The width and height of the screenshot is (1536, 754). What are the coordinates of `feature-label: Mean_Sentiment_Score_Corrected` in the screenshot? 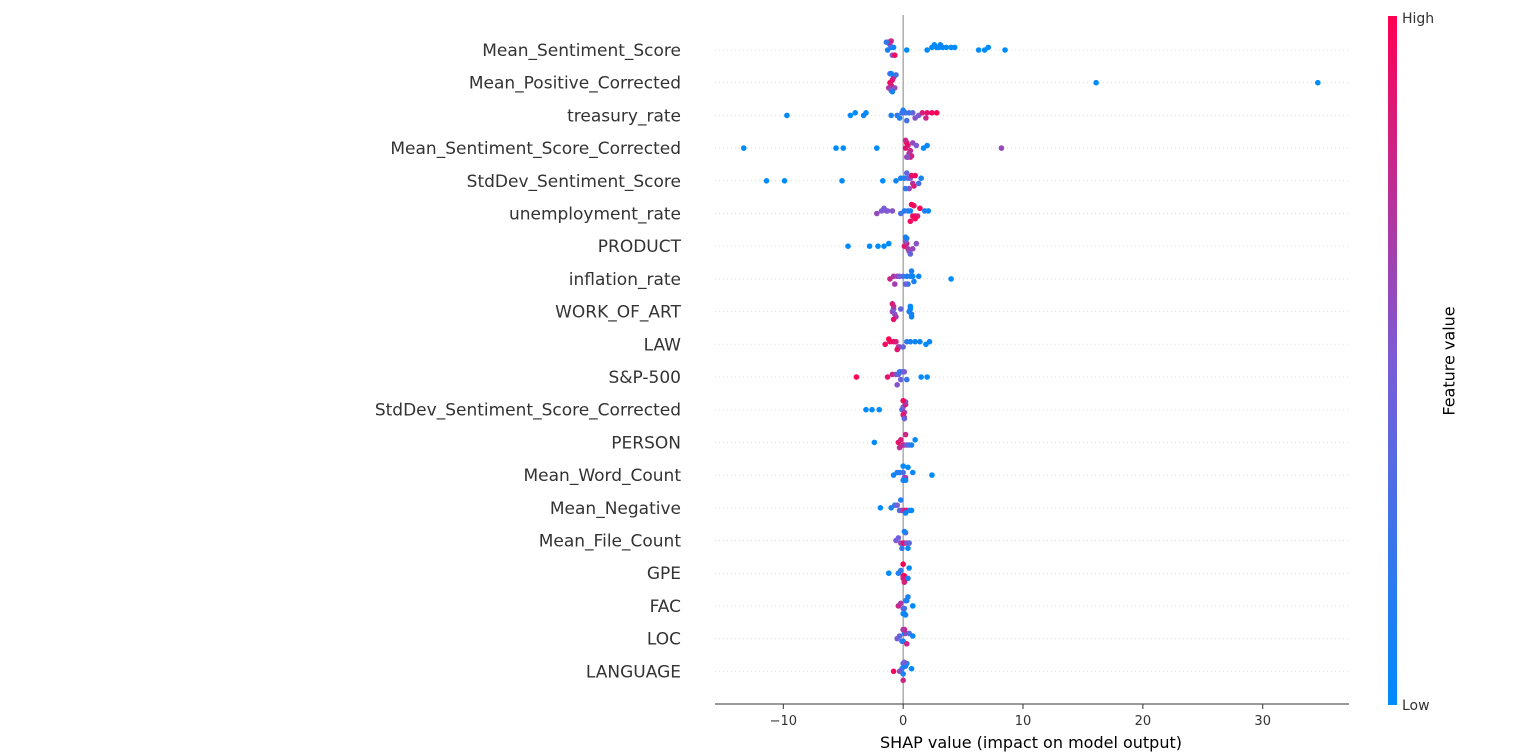 It's located at (535, 149).